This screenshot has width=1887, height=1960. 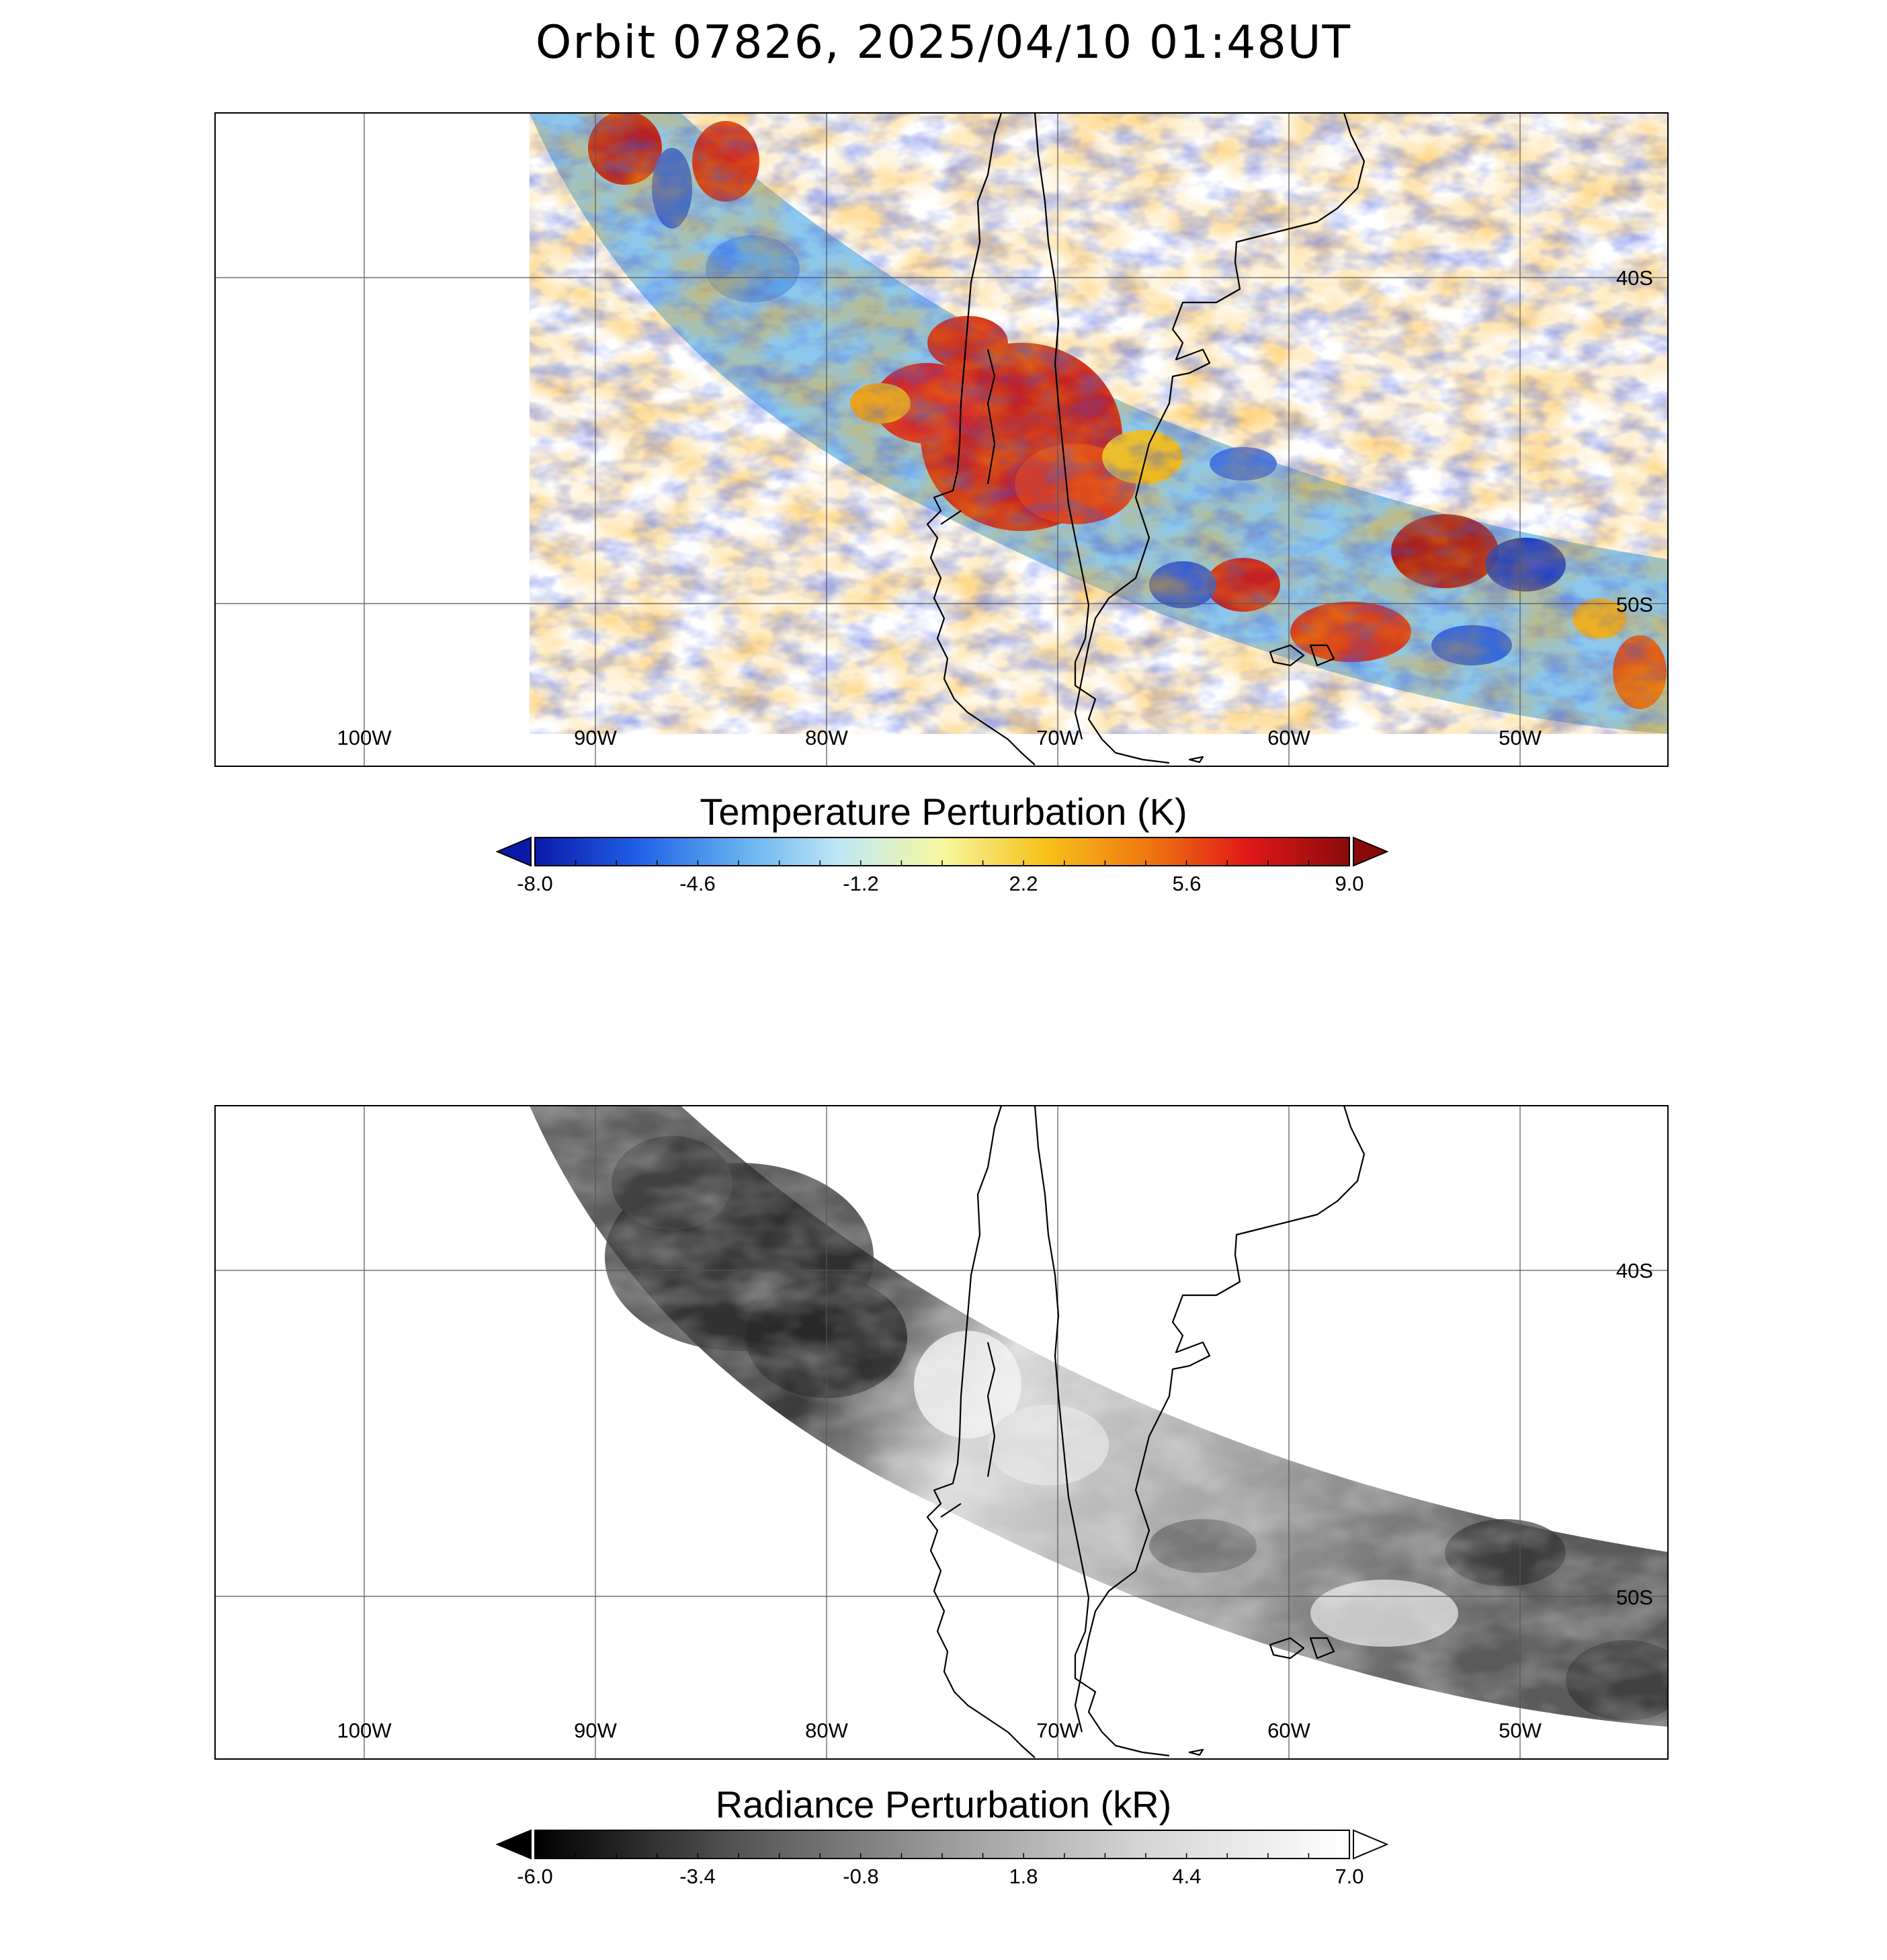 I want to click on lat-label-50s: 50S, so click(x=1635, y=605).